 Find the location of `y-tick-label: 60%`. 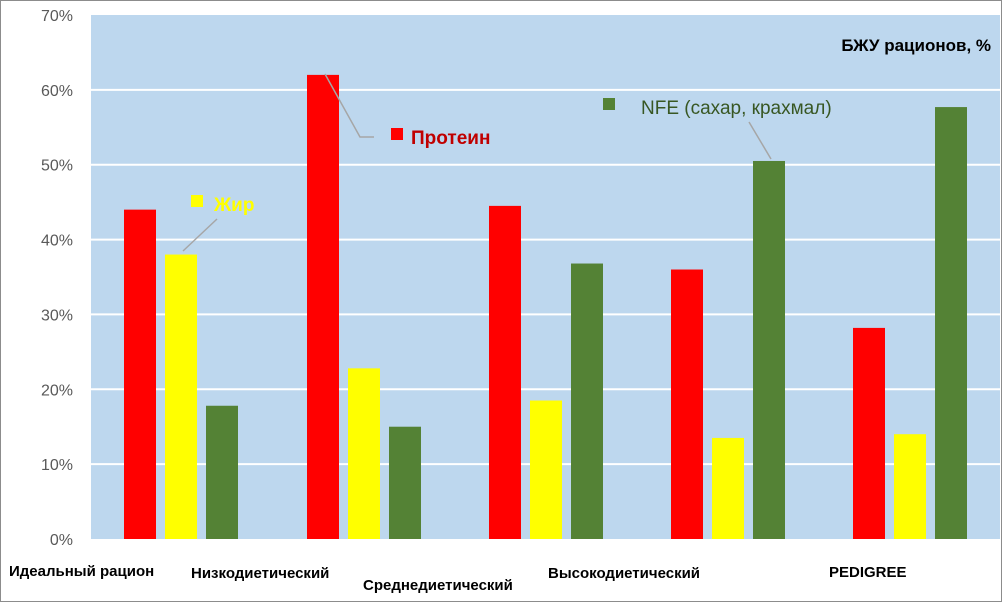

y-tick-label: 60% is located at coordinates (57, 91).